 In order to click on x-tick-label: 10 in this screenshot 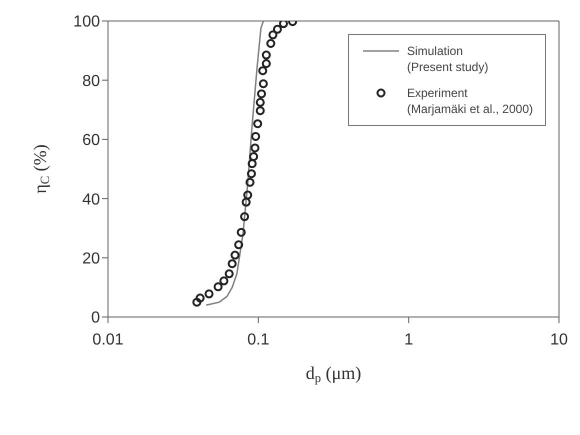, I will do `click(559, 339)`.